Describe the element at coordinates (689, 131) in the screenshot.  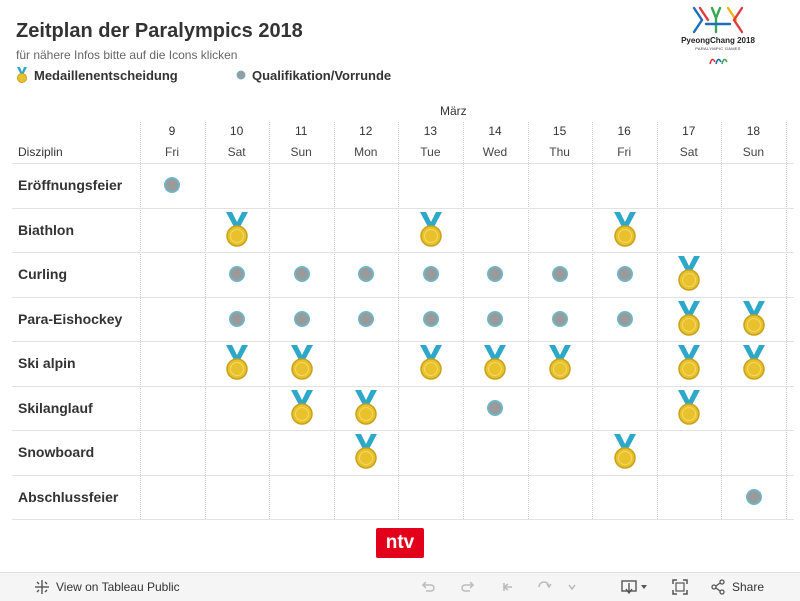
I see `day-number: 17` at that location.